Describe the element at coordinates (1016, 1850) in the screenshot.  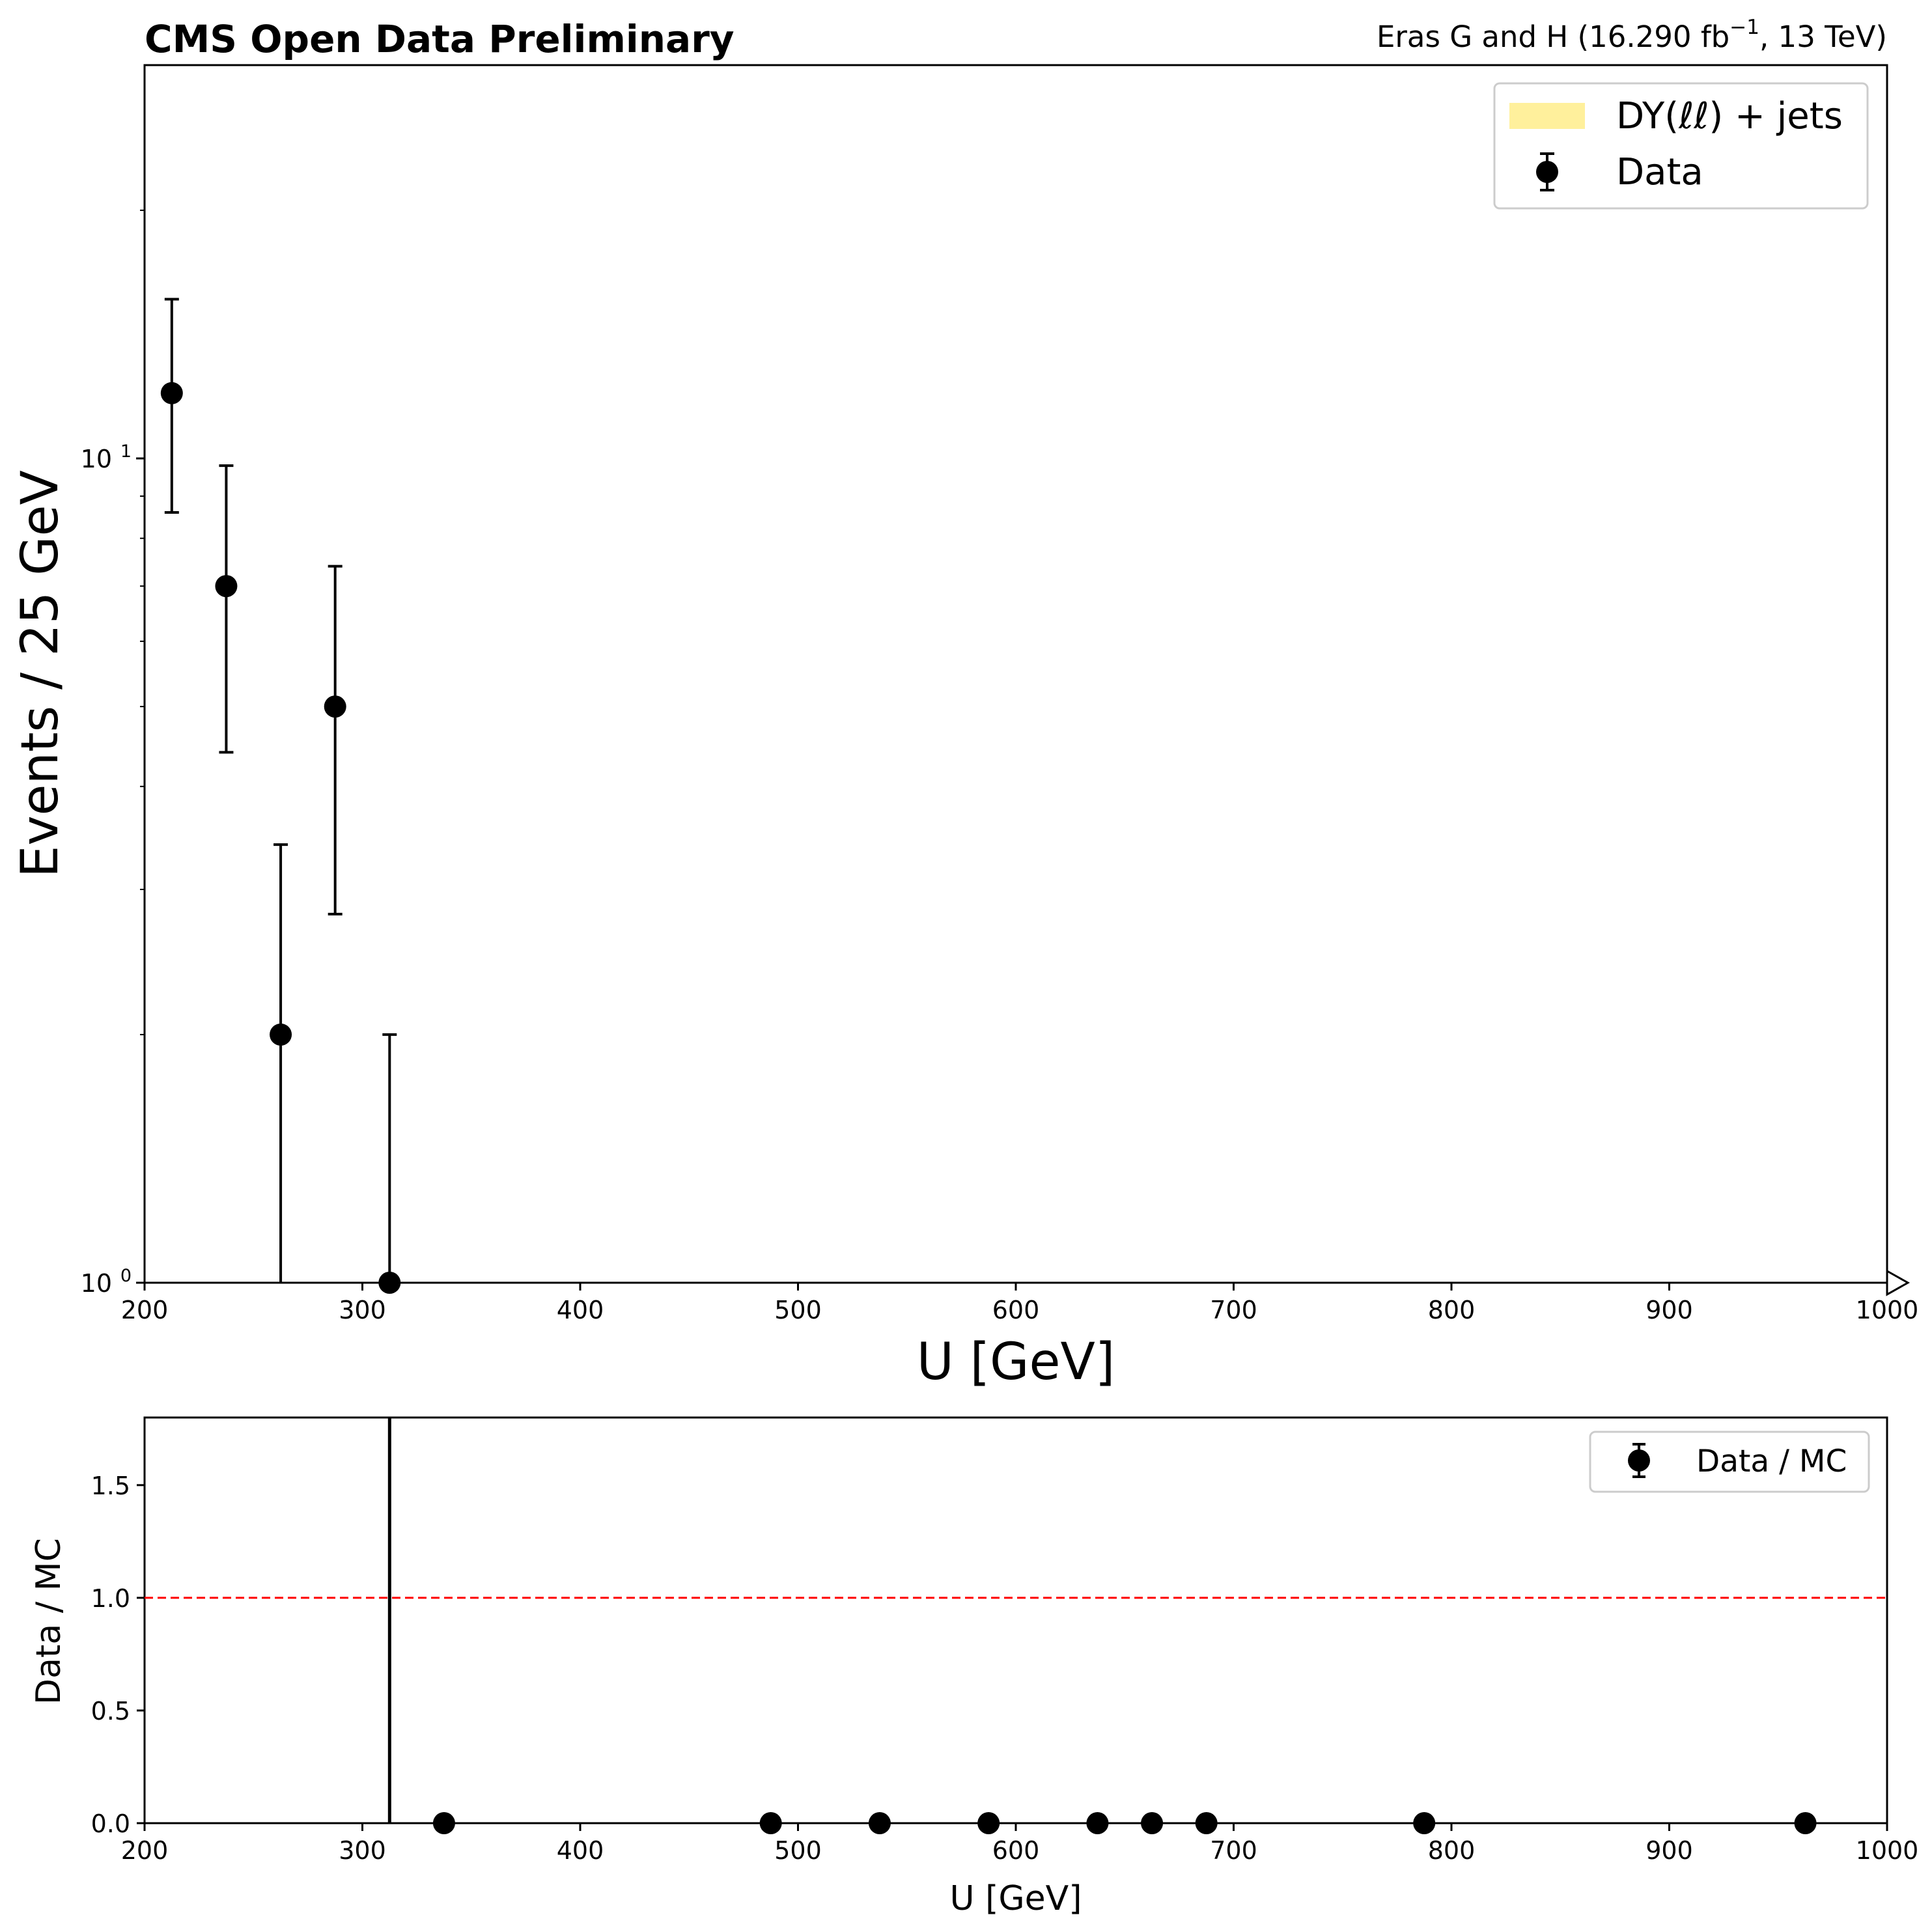
I see `ratio-x-tick-label: 600` at that location.